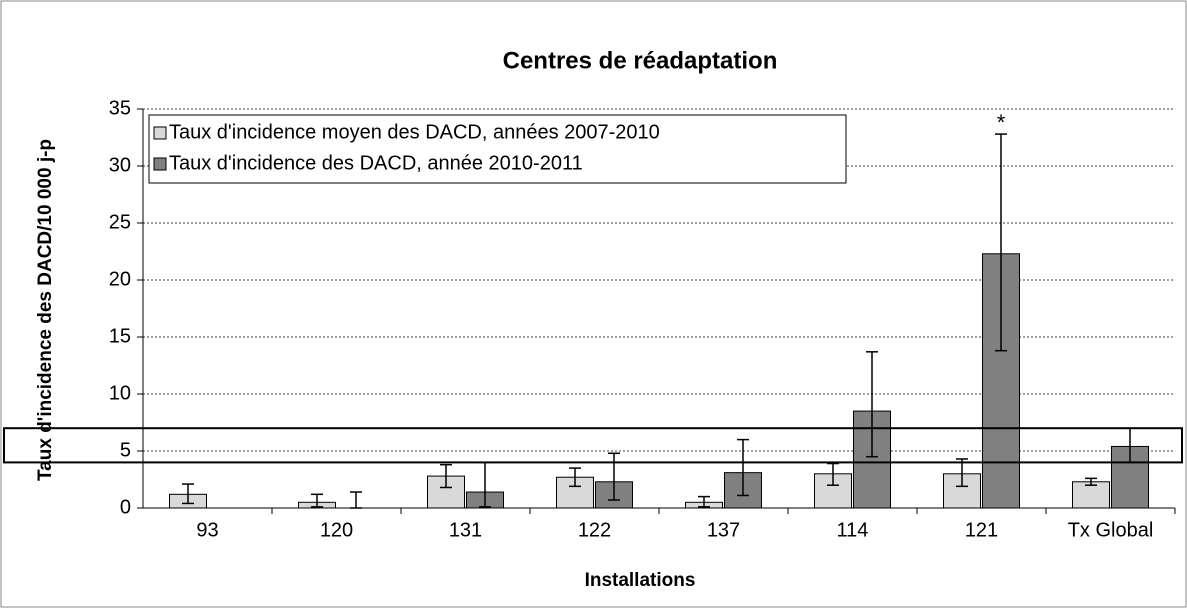  I want to click on y-tick-label: 25, so click(120, 222).